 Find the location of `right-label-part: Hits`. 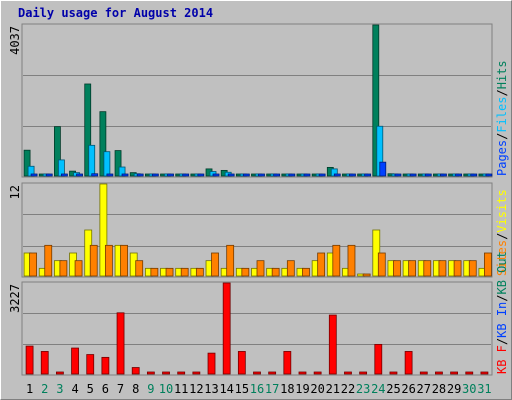

right-label-part: Hits is located at coordinates (502, 74).